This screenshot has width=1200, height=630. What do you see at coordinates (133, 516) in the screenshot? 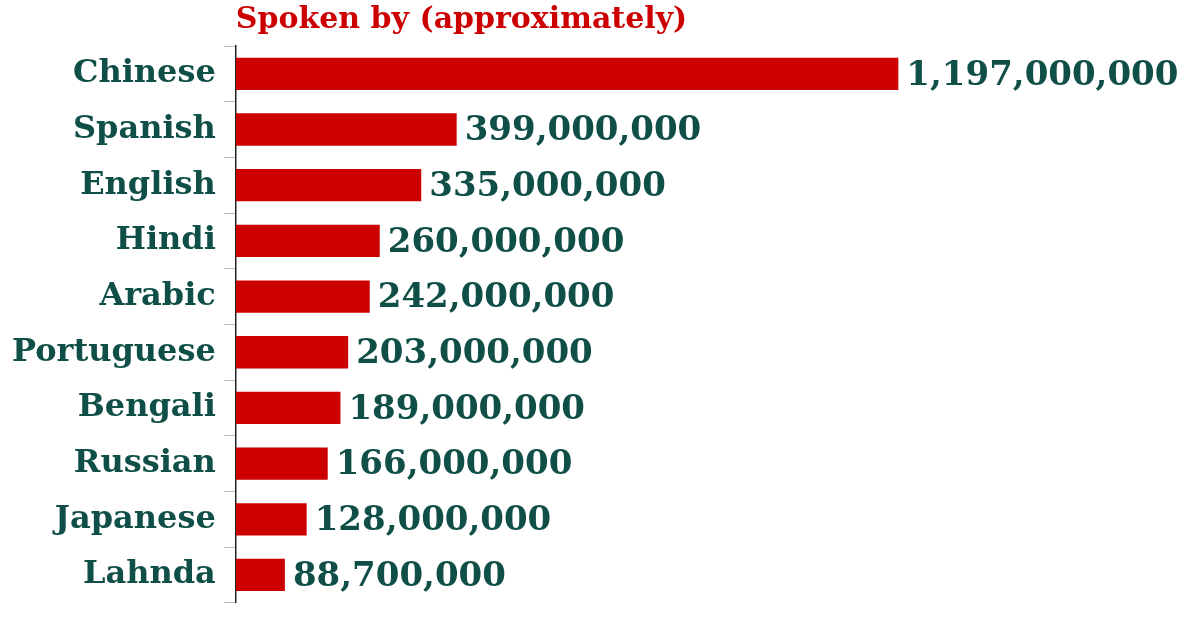
I see `y-tick-label: Japanese` at bounding box center [133, 516].